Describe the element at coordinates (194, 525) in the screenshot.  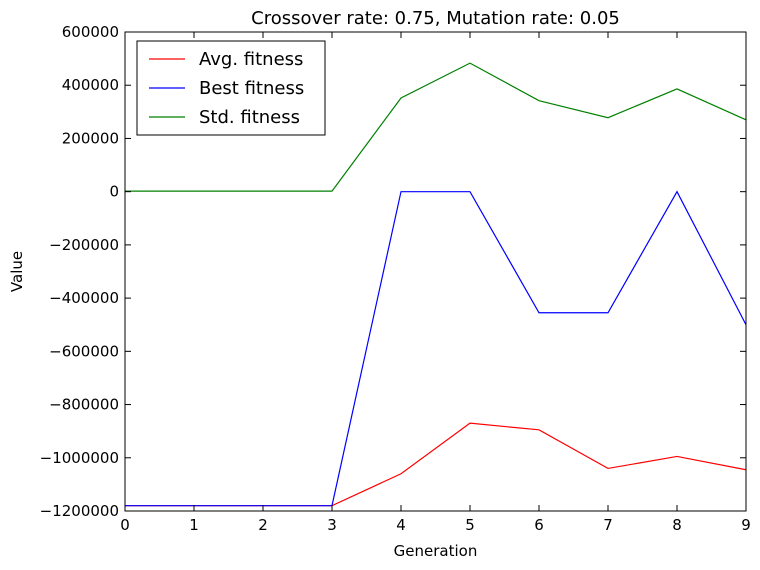
I see `x-tick-label-1: 1` at that location.